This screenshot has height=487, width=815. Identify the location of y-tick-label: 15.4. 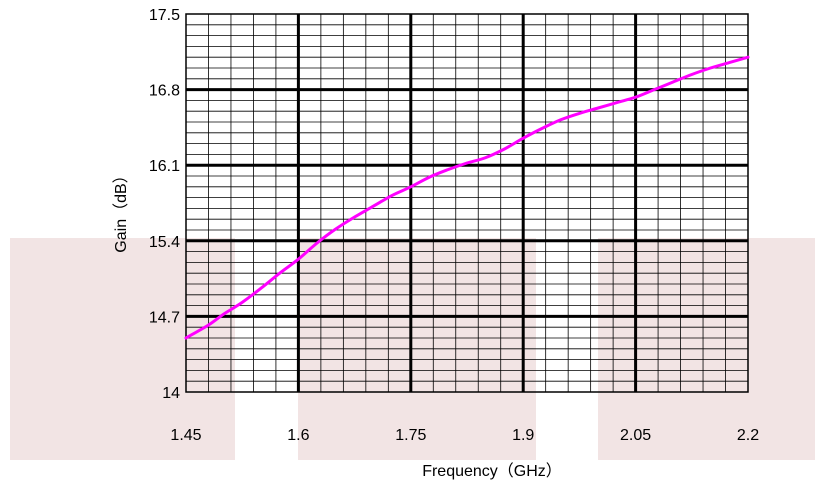
(164, 242).